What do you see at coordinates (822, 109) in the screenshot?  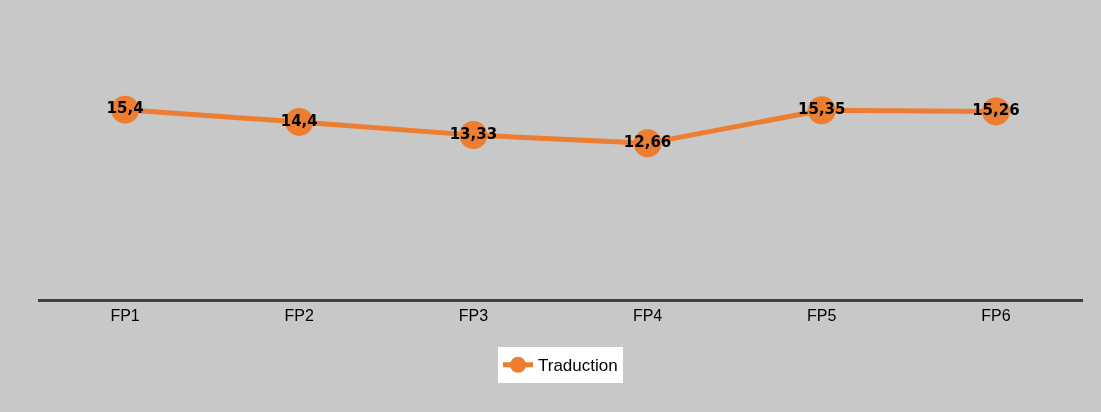 I see `data-label: 15,35` at bounding box center [822, 109].